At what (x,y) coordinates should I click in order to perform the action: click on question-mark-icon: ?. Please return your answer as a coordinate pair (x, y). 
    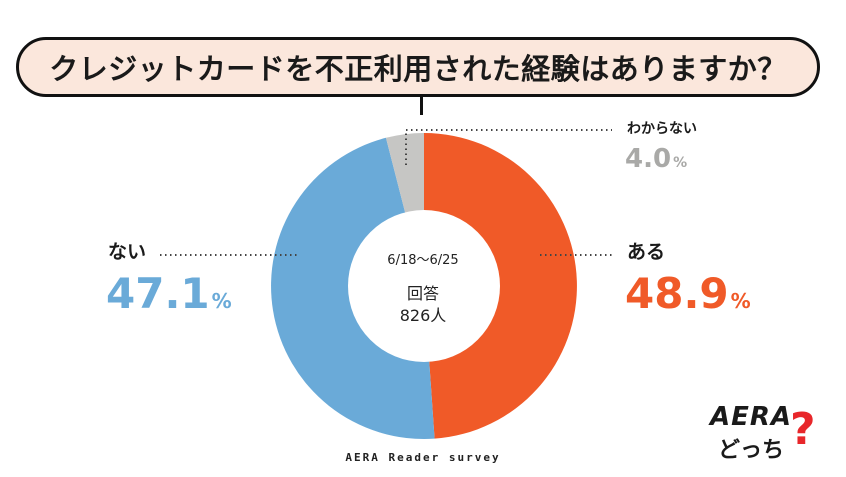
    Looking at the image, I should click on (803, 429).